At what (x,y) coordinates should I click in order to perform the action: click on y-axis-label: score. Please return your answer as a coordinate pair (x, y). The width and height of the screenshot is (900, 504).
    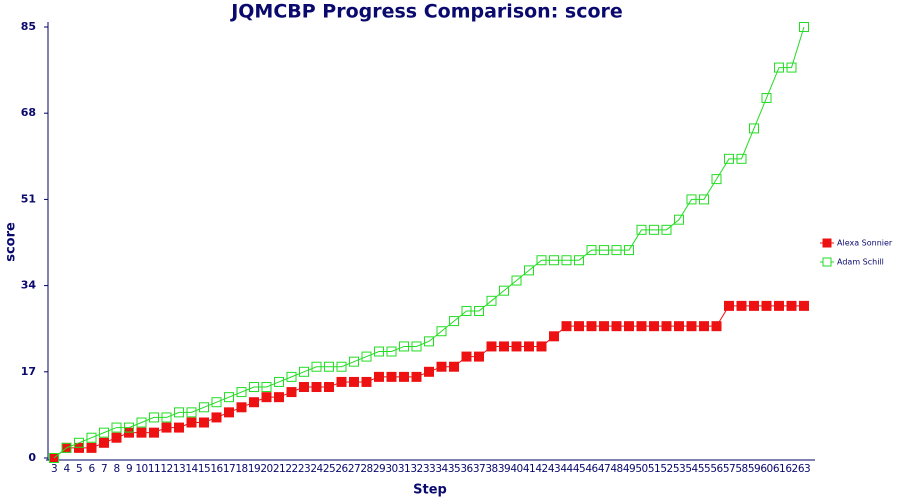
    Looking at the image, I should click on (11, 242).